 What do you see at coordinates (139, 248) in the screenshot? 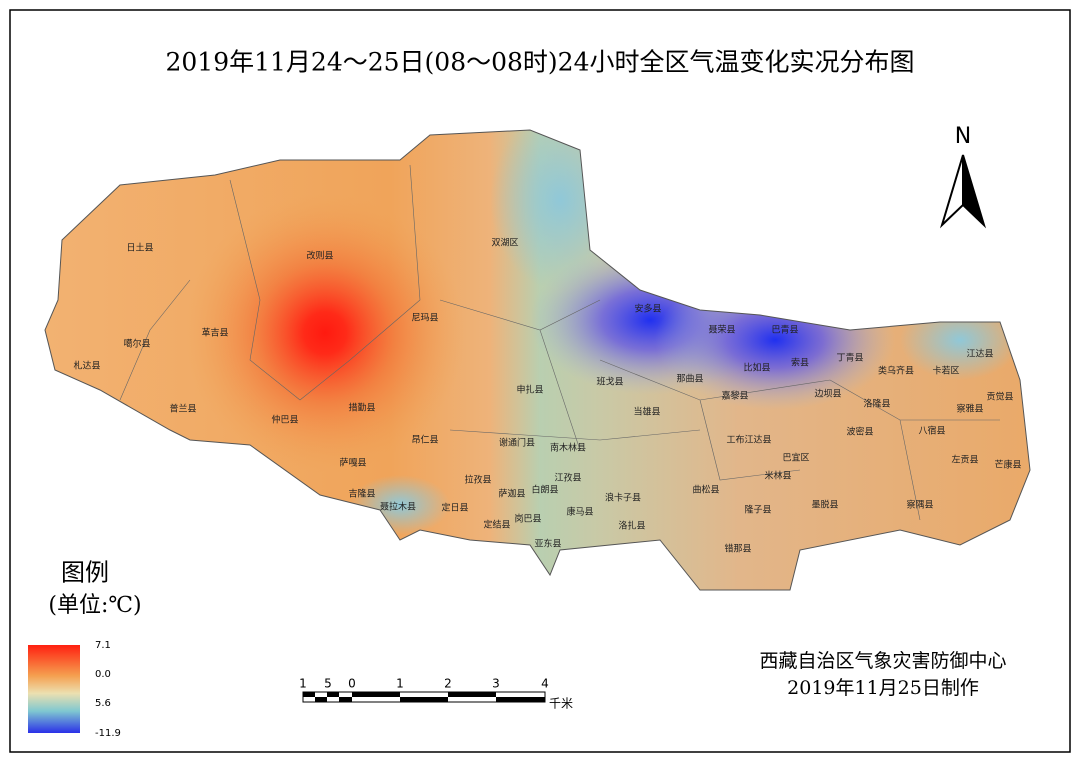
I see `county-label: 日土县` at bounding box center [139, 248].